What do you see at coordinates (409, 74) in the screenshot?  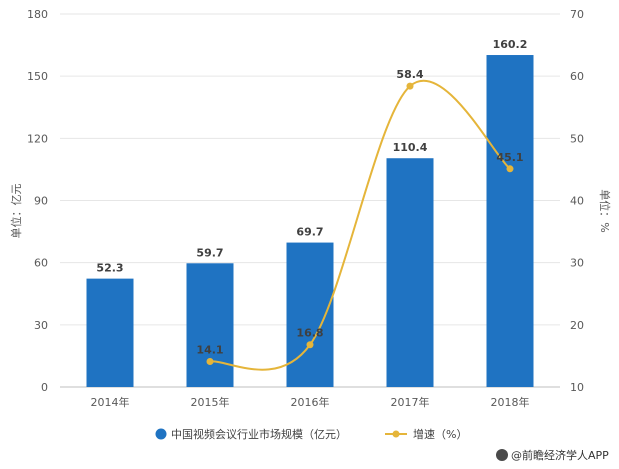 I see `line-value-label: 58.4` at bounding box center [409, 74].